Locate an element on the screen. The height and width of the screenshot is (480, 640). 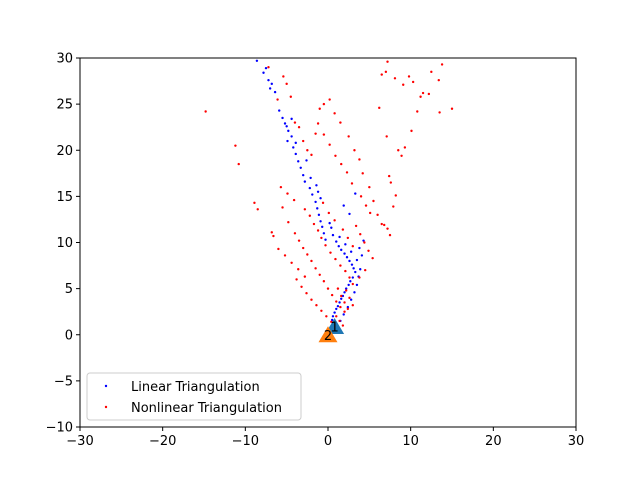
camera-label-1: 1 is located at coordinates (334, 327).